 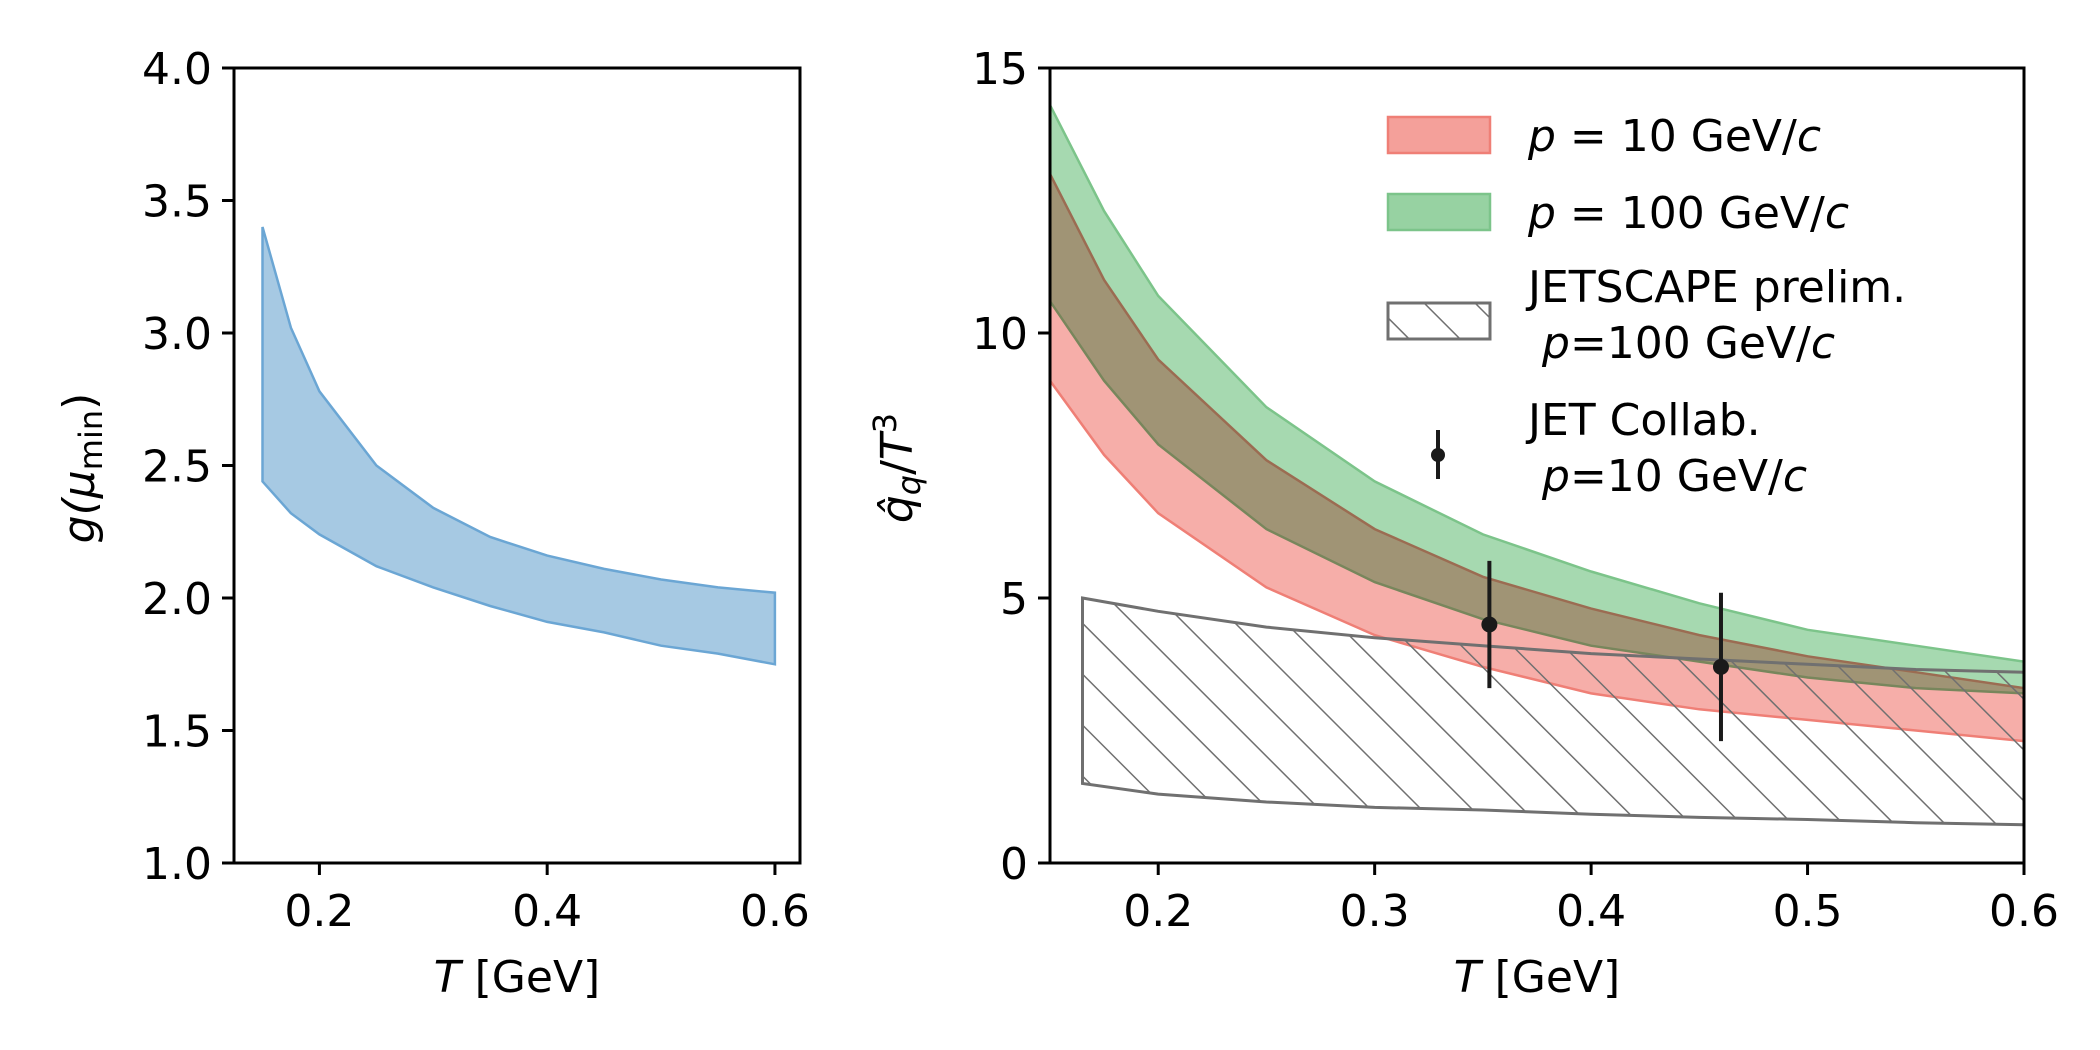 I want to click on left-y-tick-label: 1.5, so click(x=177, y=732).